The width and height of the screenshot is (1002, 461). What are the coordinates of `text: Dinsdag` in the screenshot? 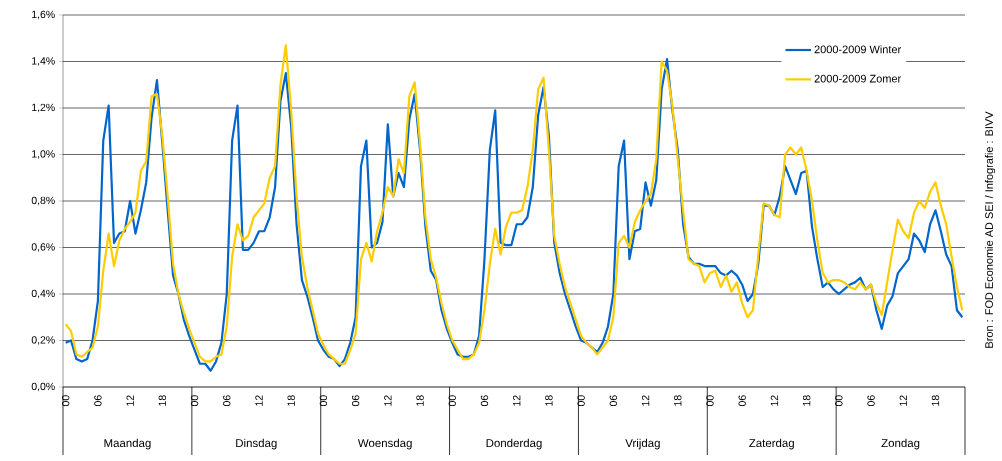 It's located at (256, 444).